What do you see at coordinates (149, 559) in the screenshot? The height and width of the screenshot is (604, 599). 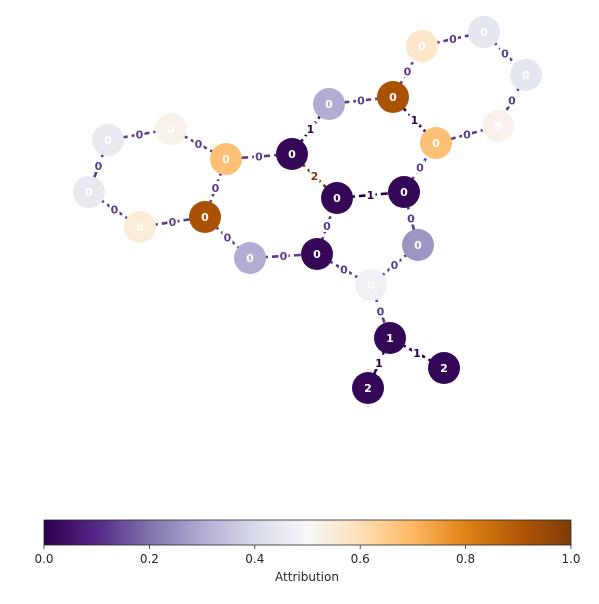 I see `colorbar-tick-label: 0.2` at bounding box center [149, 559].